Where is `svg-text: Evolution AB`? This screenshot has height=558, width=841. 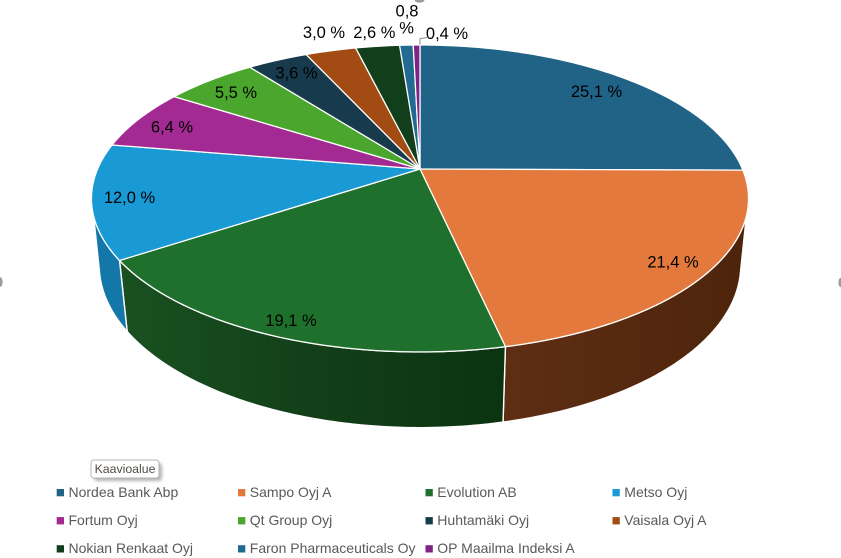 svg-text: Evolution AB is located at coordinates (476, 492).